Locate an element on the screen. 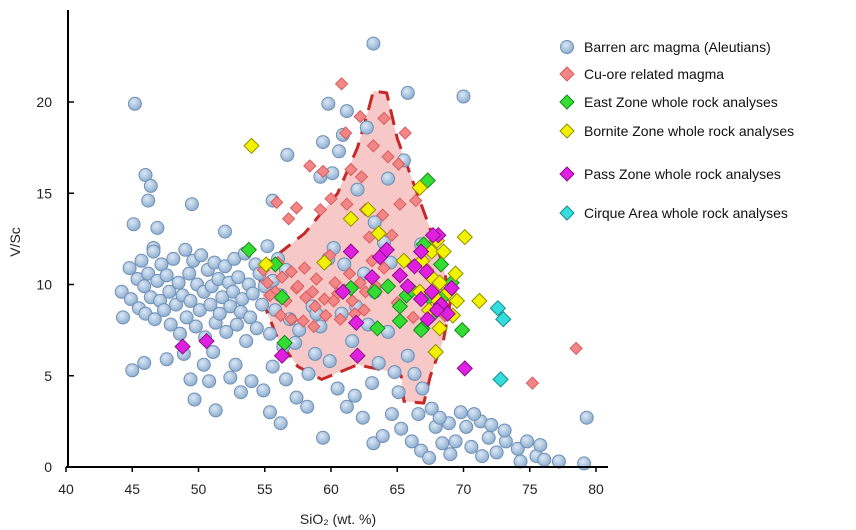  x-tick-label: 55 is located at coordinates (265, 489).